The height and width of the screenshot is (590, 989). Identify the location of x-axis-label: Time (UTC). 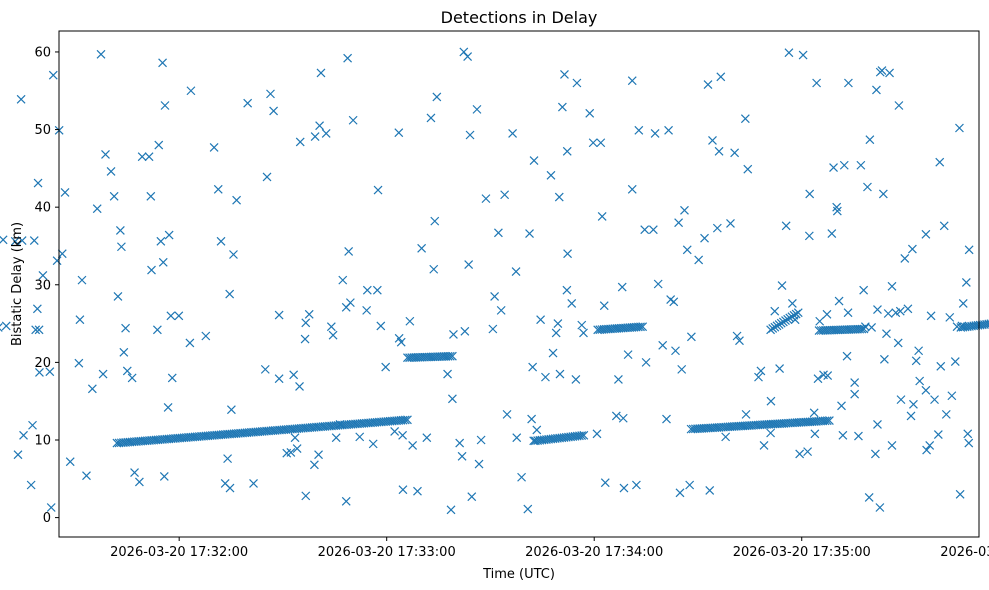
(518, 574).